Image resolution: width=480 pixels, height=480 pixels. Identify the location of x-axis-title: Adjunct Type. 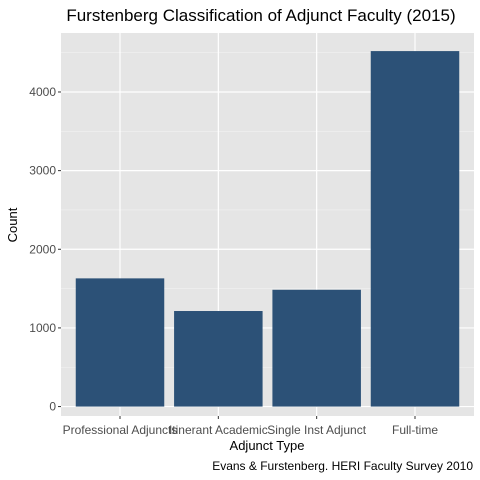
(267, 445).